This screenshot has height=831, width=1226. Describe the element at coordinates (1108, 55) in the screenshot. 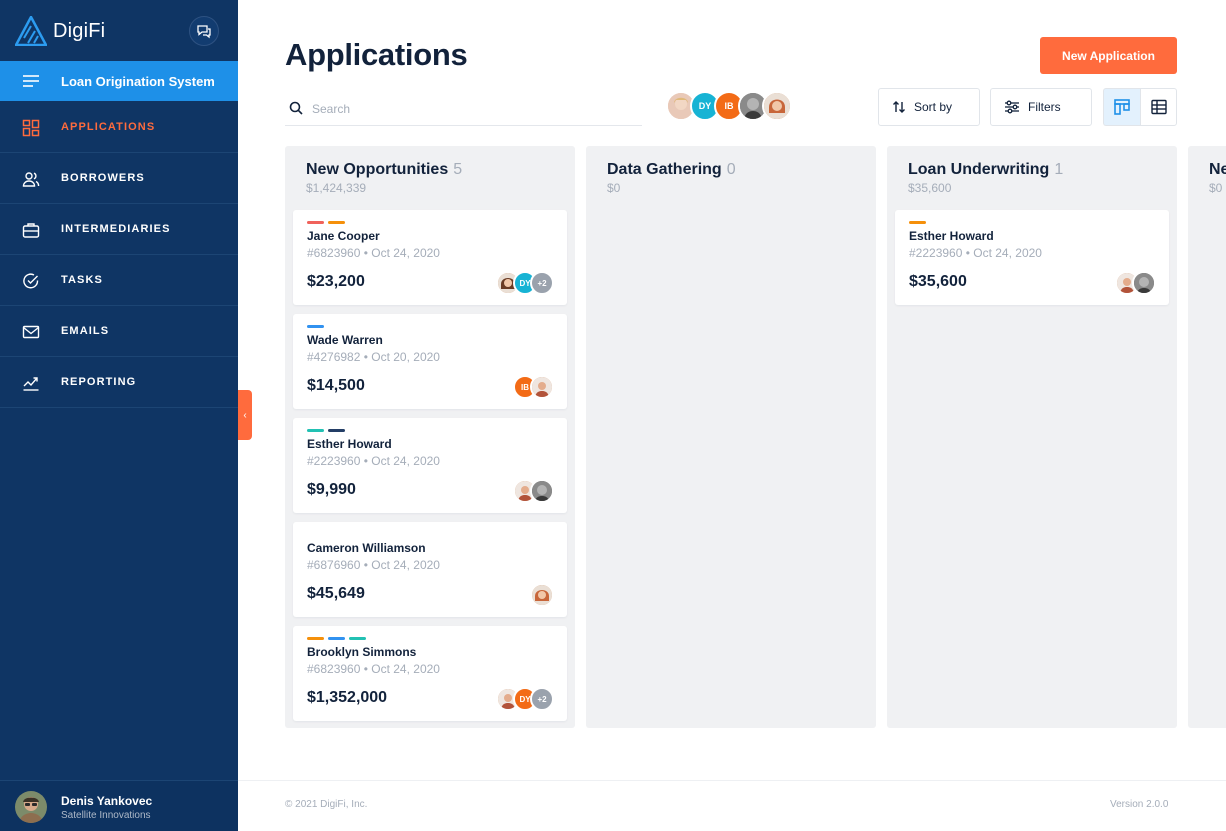

I see `new-application-button: New Application` at that location.